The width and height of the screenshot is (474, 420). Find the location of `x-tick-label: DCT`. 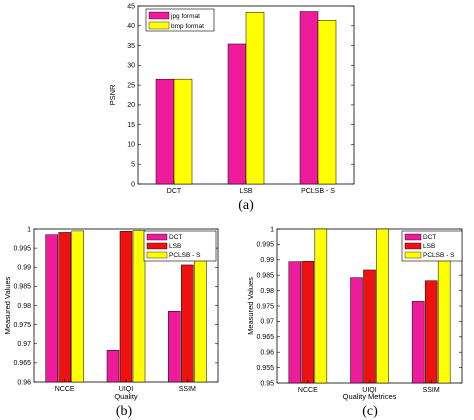

x-tick-label: DCT is located at coordinates (174, 191).